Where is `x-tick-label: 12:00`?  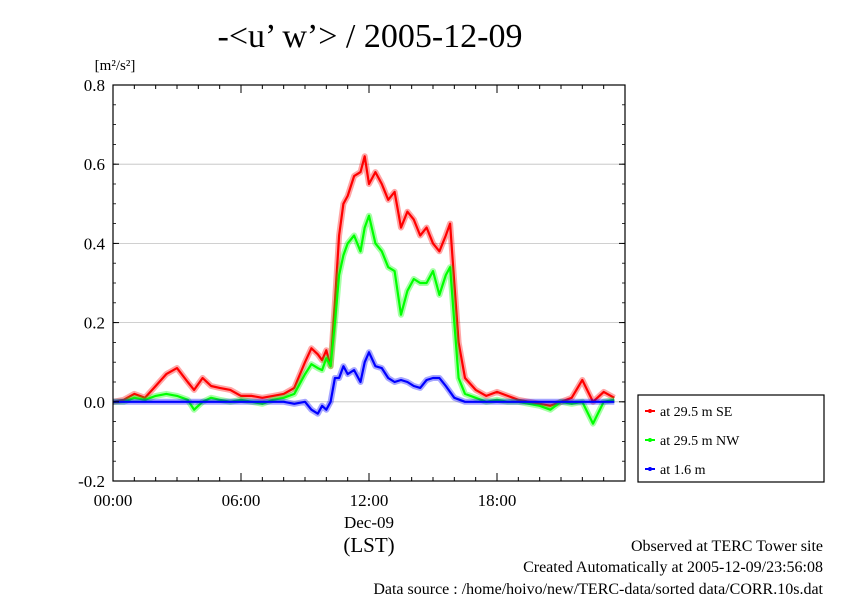
x-tick-label: 12:00 is located at coordinates (369, 500).